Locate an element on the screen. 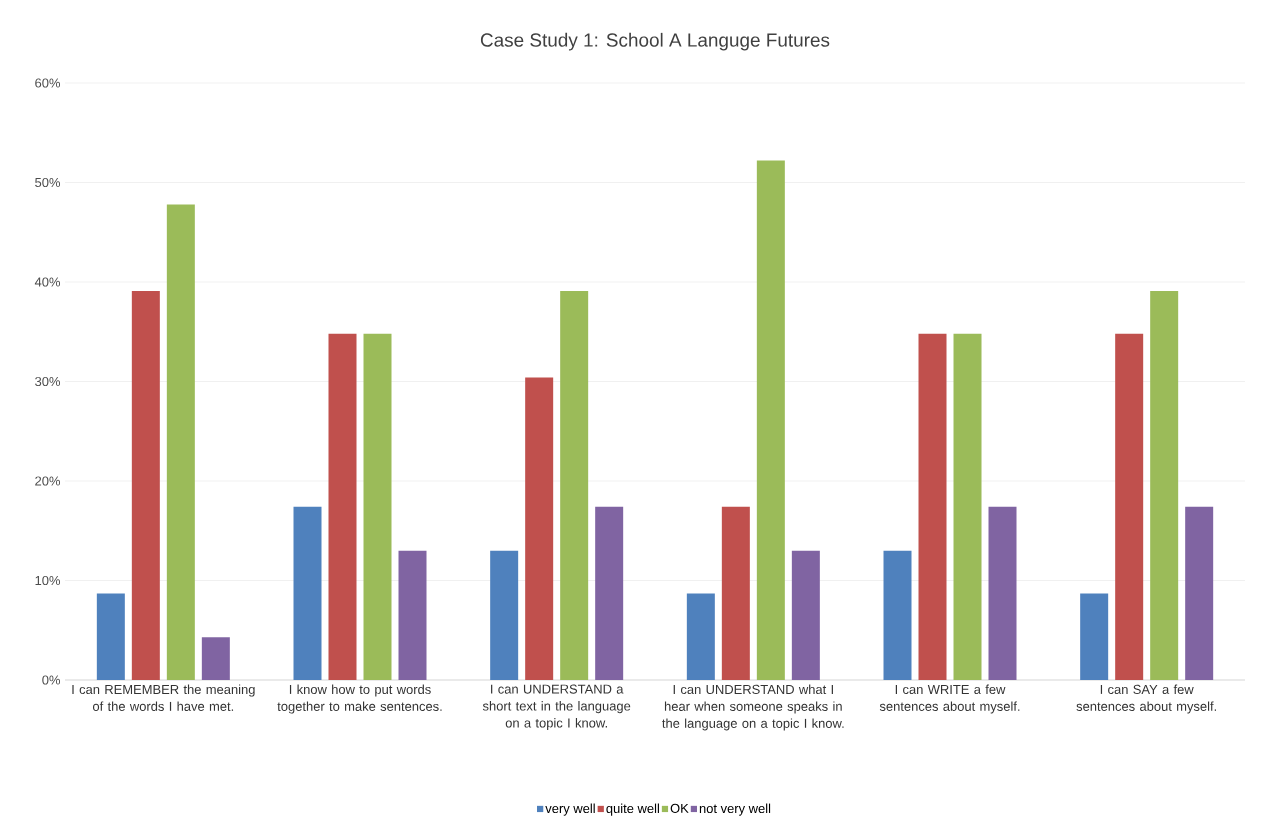 This screenshot has height=836, width=1263. legend-label: OK is located at coordinates (679, 808).